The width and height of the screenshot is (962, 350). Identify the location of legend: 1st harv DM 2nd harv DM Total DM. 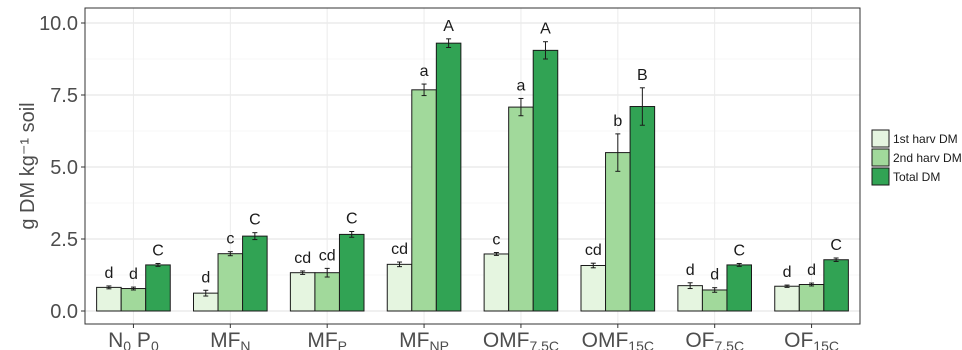
(916, 157).